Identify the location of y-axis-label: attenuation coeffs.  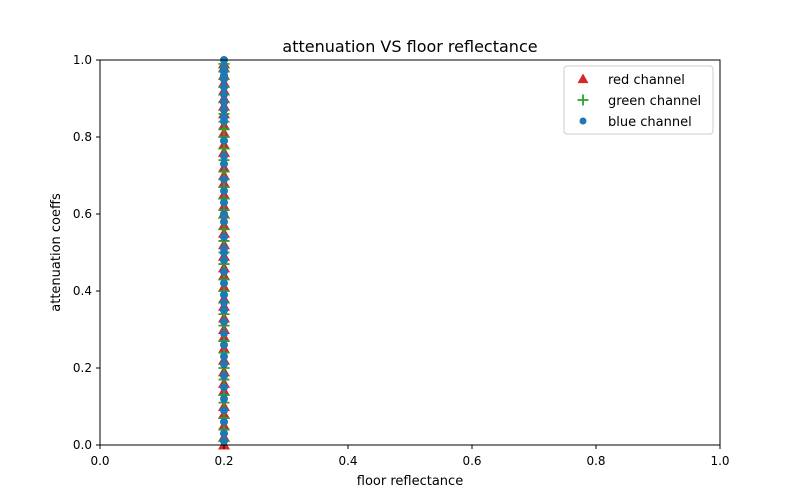
(56, 252).